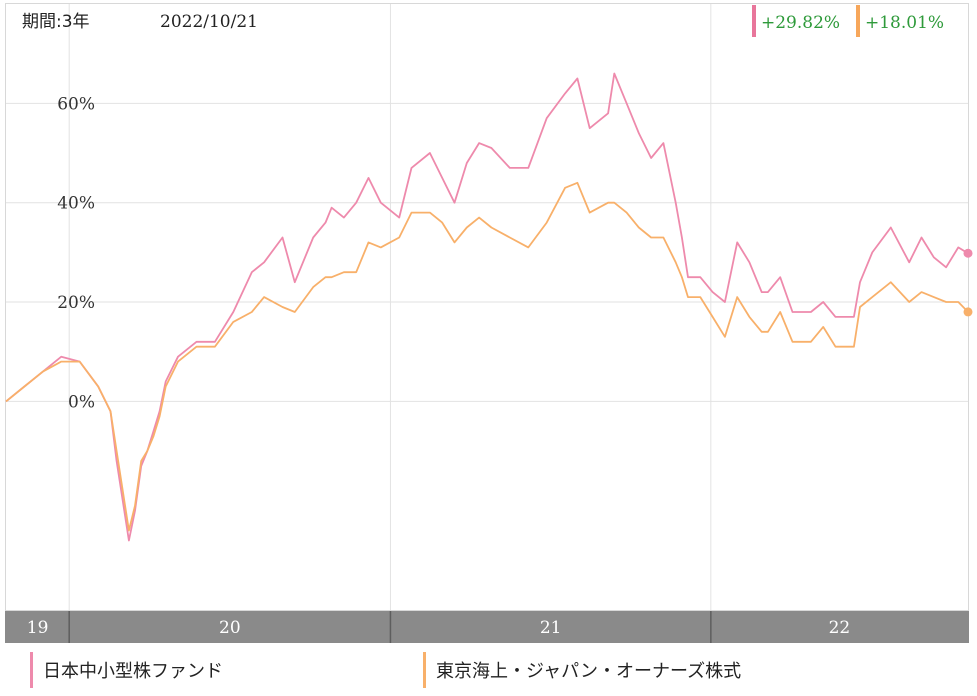 Image resolution: width=977 pixels, height=696 pixels. I want to click on y-tick-label: 0%, so click(81, 402).